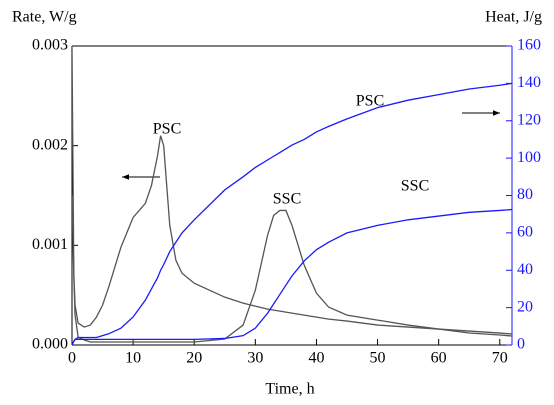 The height and width of the screenshot is (405, 554). Describe the element at coordinates (529, 45) in the screenshot. I see `y2-tick-label: 160` at that location.